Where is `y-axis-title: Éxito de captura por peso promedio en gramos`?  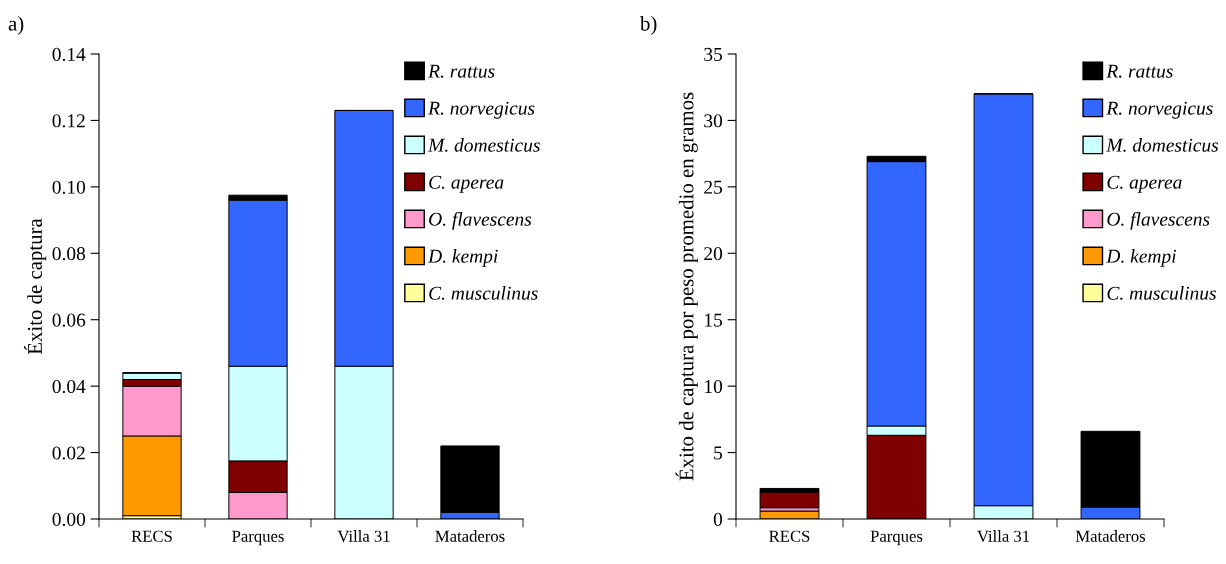
y-axis-title: Éxito de captura por peso promedio en gramos is located at coordinates (686, 286).